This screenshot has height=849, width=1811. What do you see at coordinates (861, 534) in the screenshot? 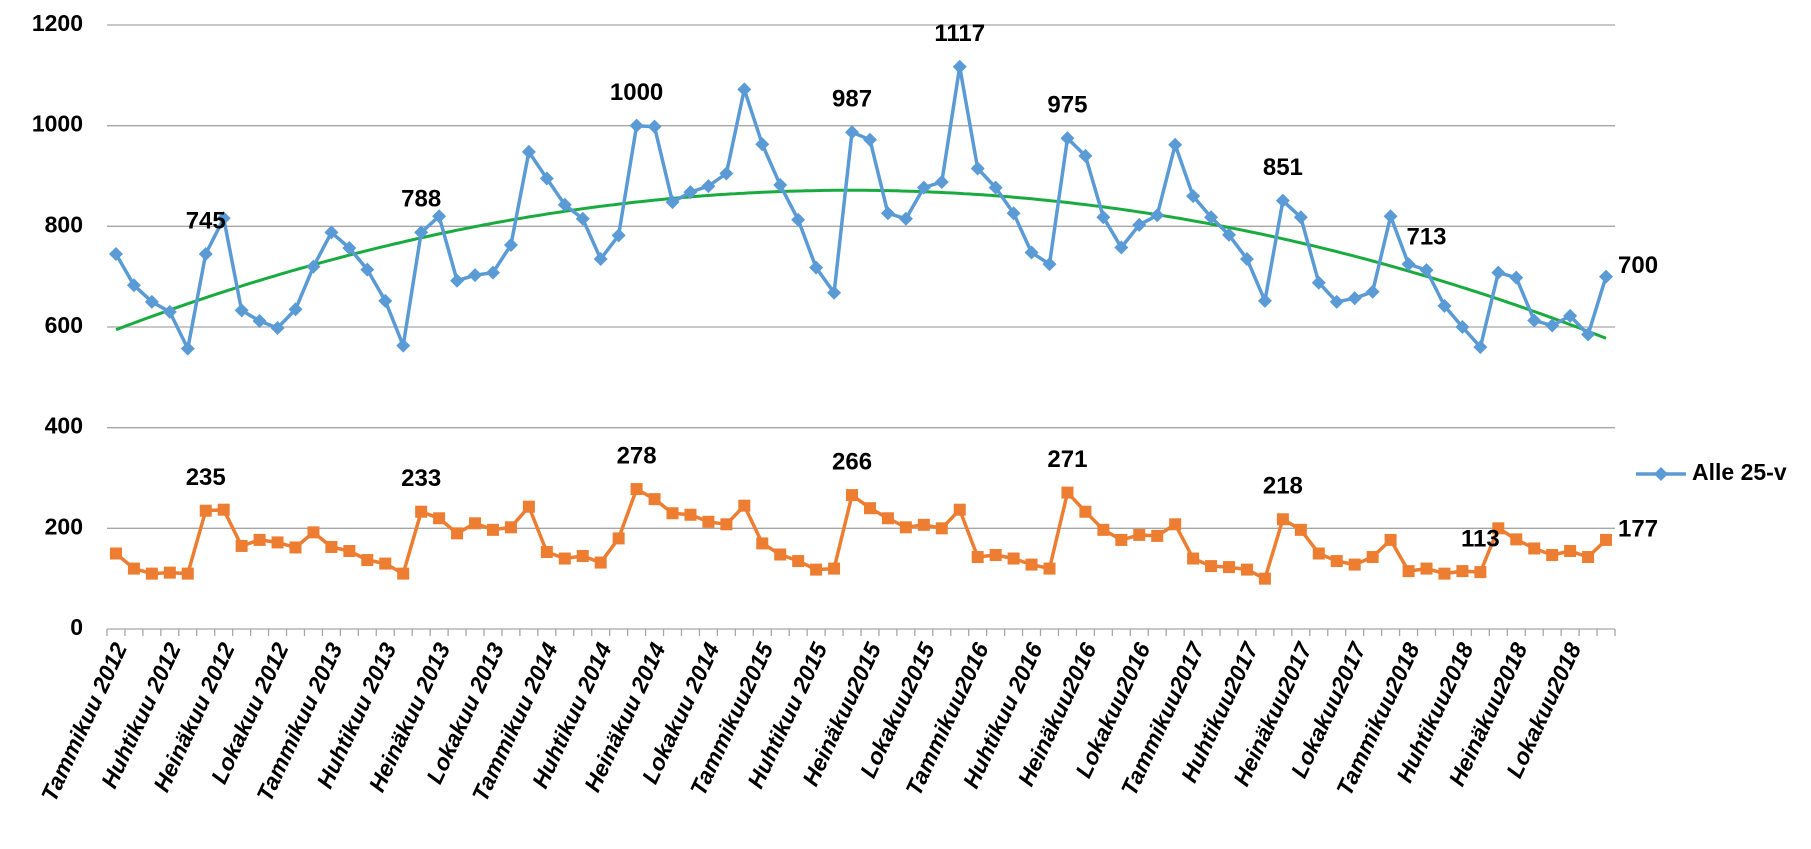
I see `series-line` at bounding box center [861, 534].